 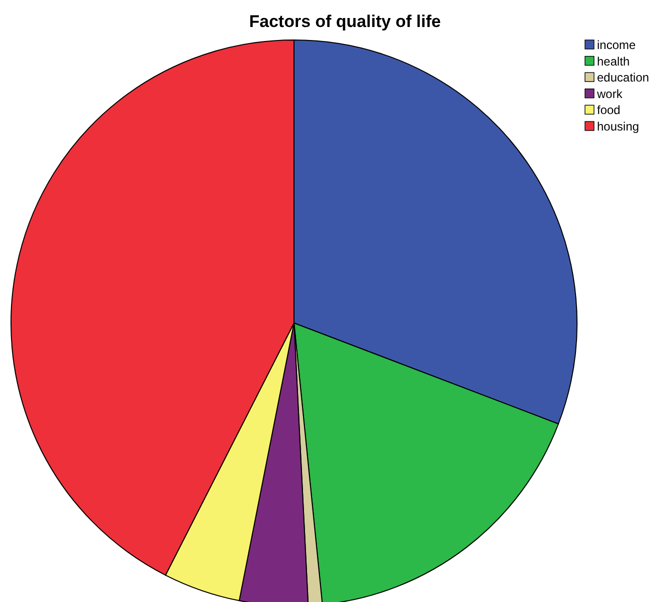 I want to click on legend-label: education, so click(x=623, y=77).